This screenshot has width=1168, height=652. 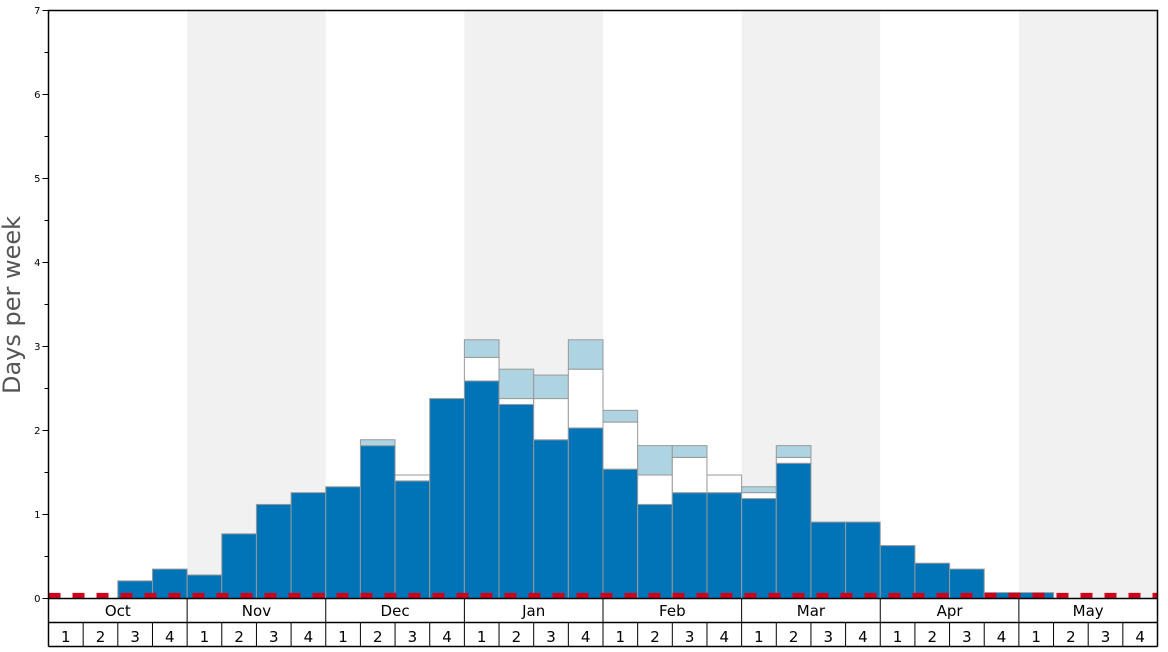 What do you see at coordinates (811, 611) in the screenshot?
I see `month-label-mar: Mar` at bounding box center [811, 611].